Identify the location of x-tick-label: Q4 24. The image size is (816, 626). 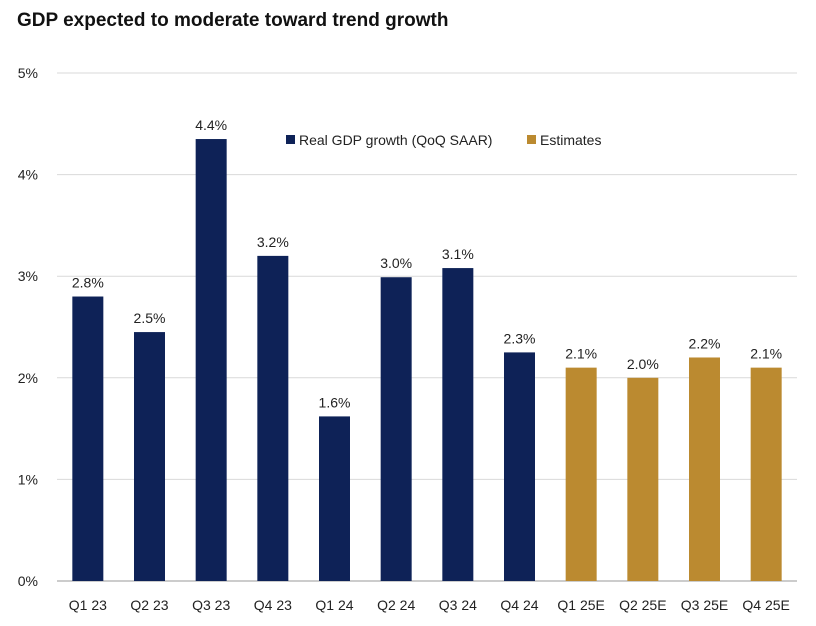
(519, 605).